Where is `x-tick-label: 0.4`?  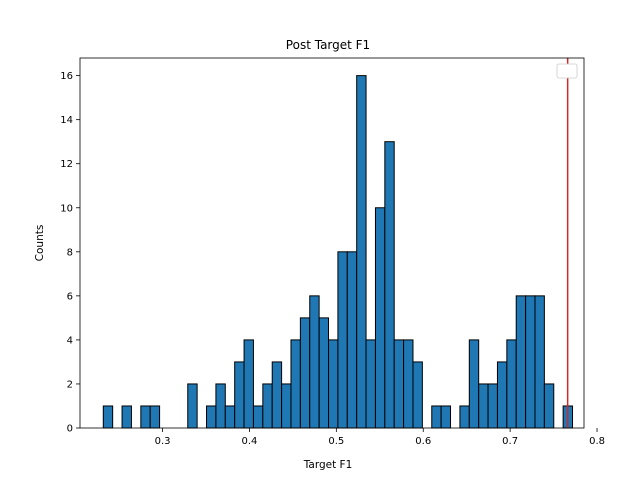 x-tick-label: 0.4 is located at coordinates (249, 441).